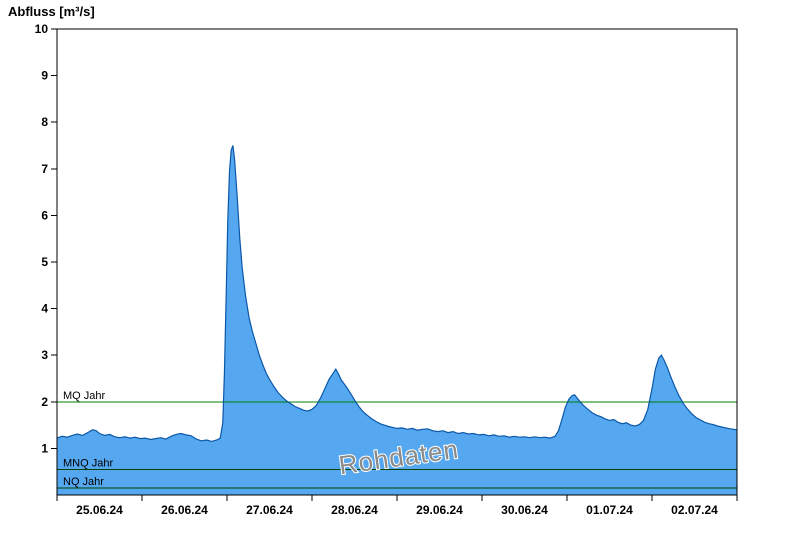 Image resolution: width=800 pixels, height=550 pixels. I want to click on x-axis-tick-label: 01.07.24, so click(609, 510).